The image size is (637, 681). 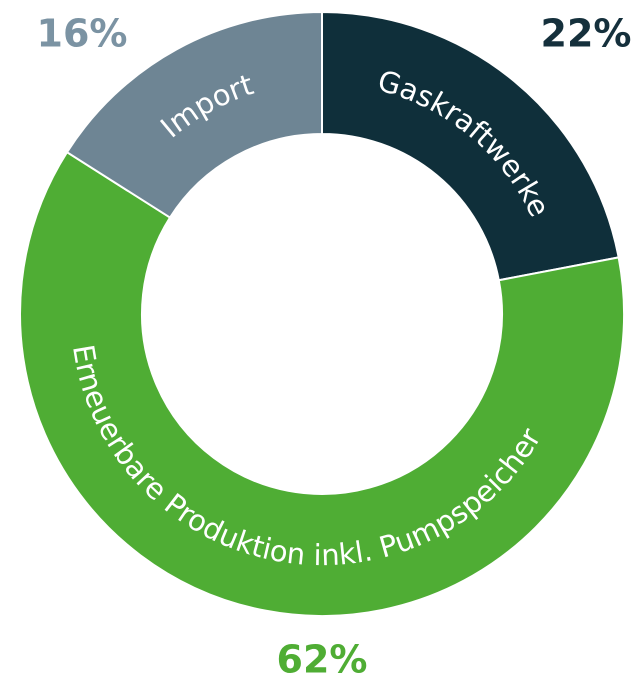 What do you see at coordinates (586, 34) in the screenshot?
I see `percent-label: 22%` at bounding box center [586, 34].